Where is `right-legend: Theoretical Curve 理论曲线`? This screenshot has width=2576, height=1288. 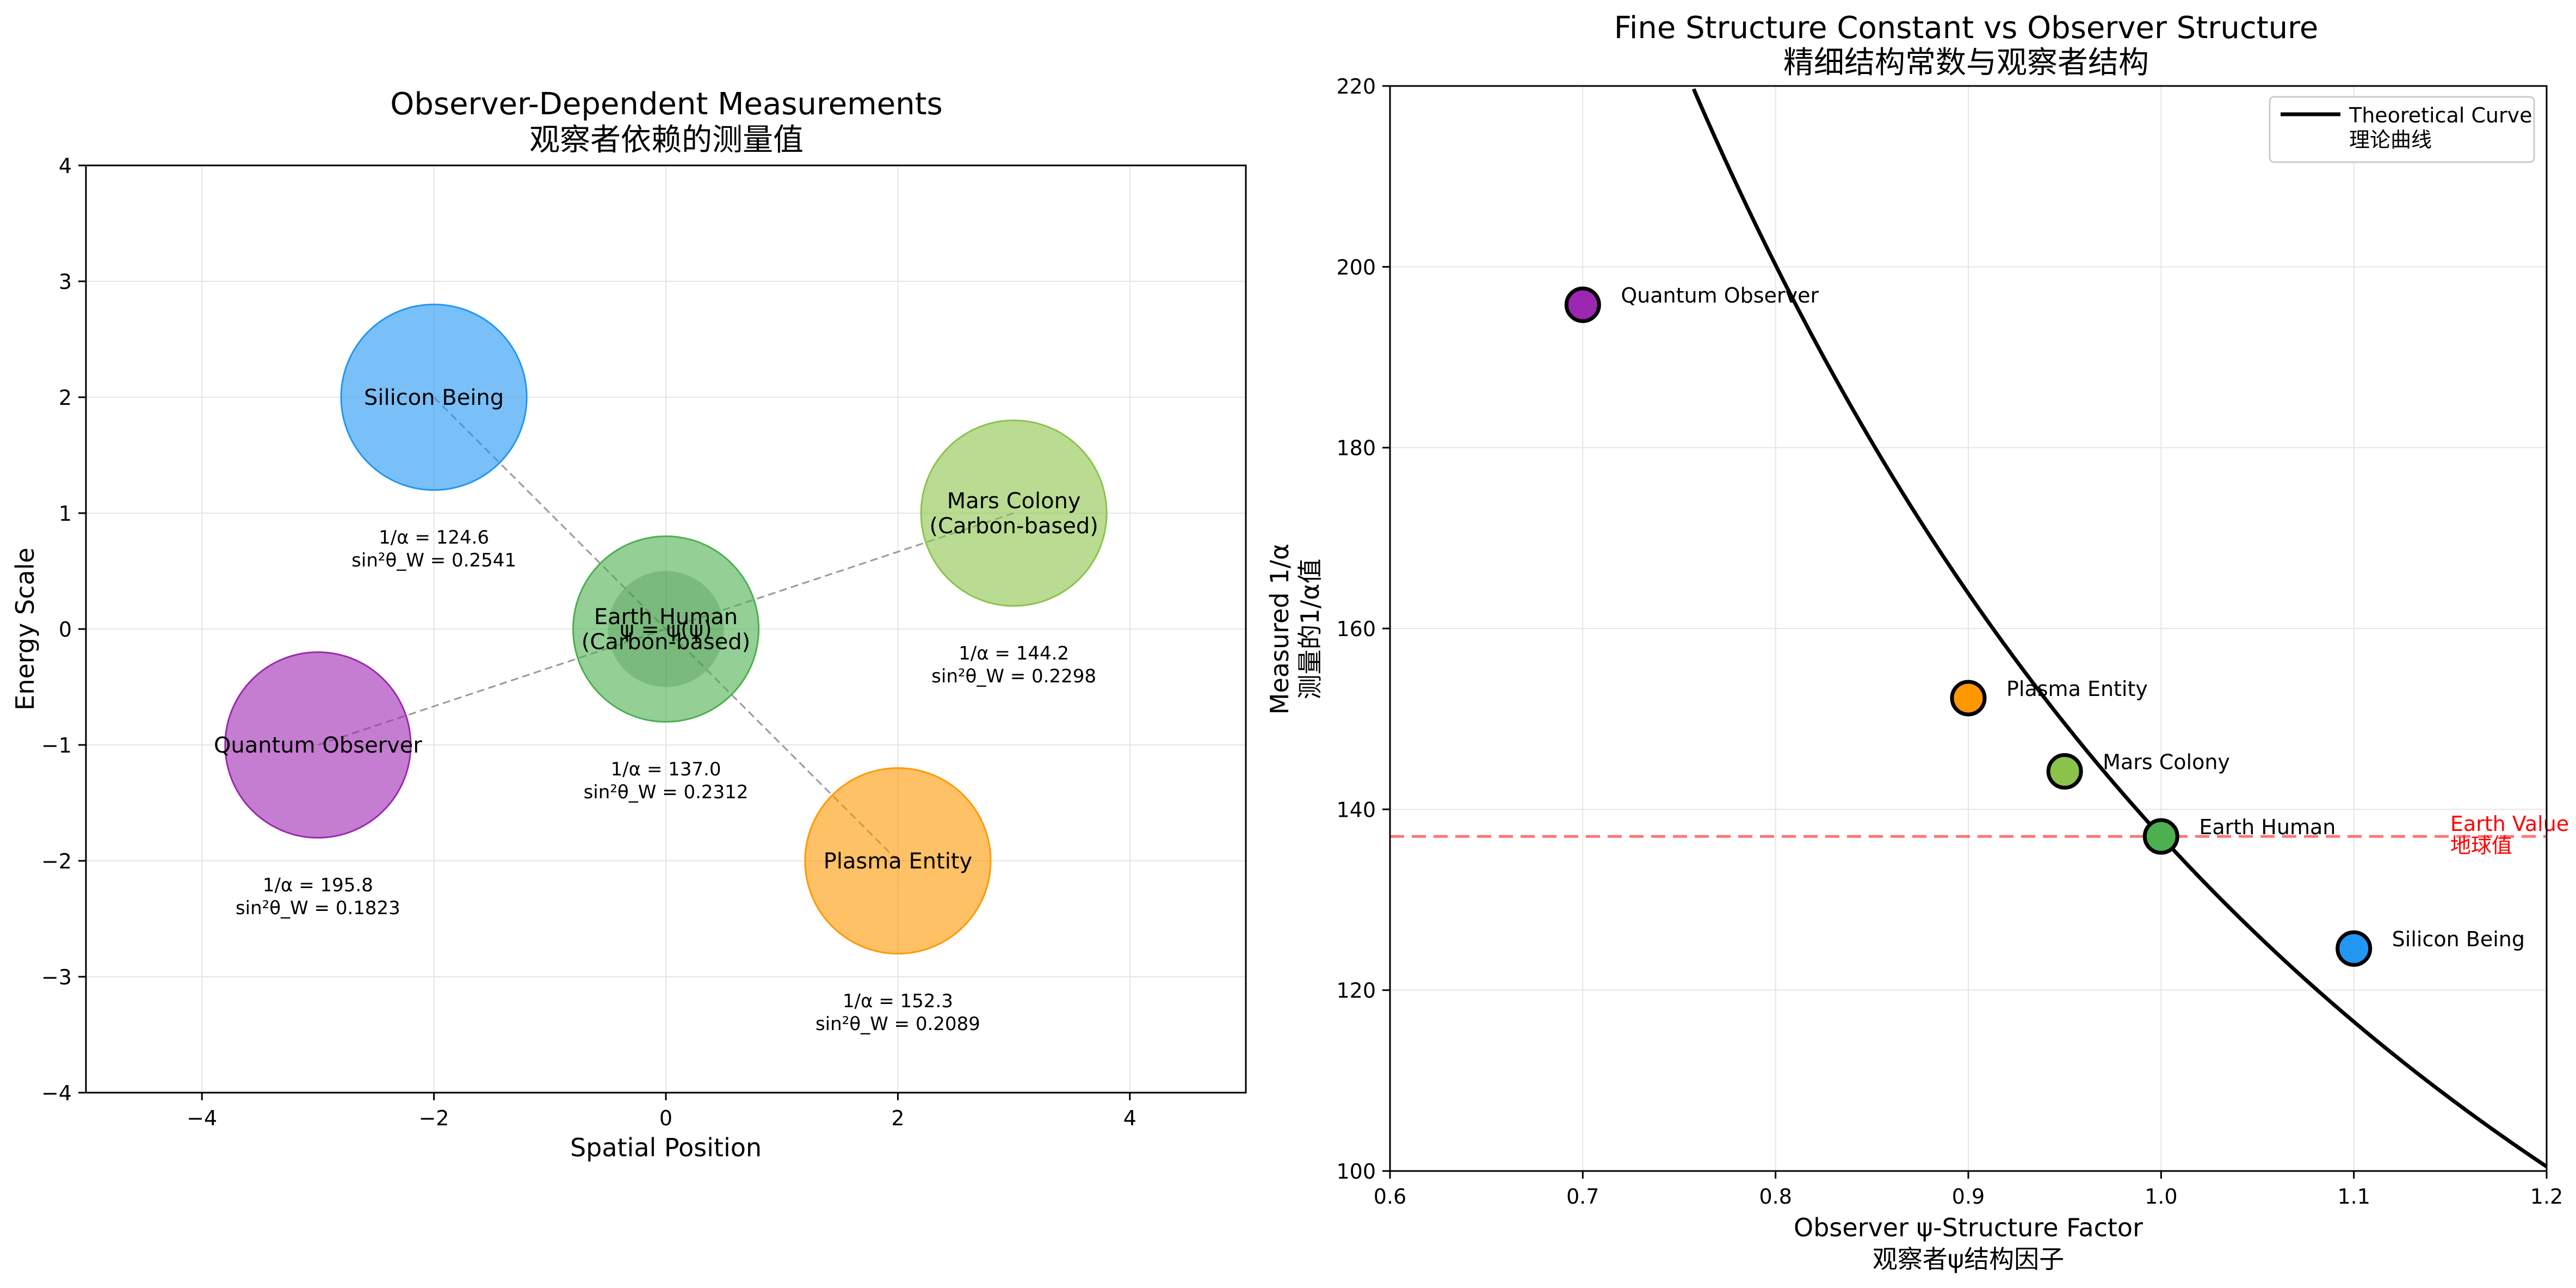 right-legend: Theoretical Curve 理论曲线 is located at coordinates (2402, 129).